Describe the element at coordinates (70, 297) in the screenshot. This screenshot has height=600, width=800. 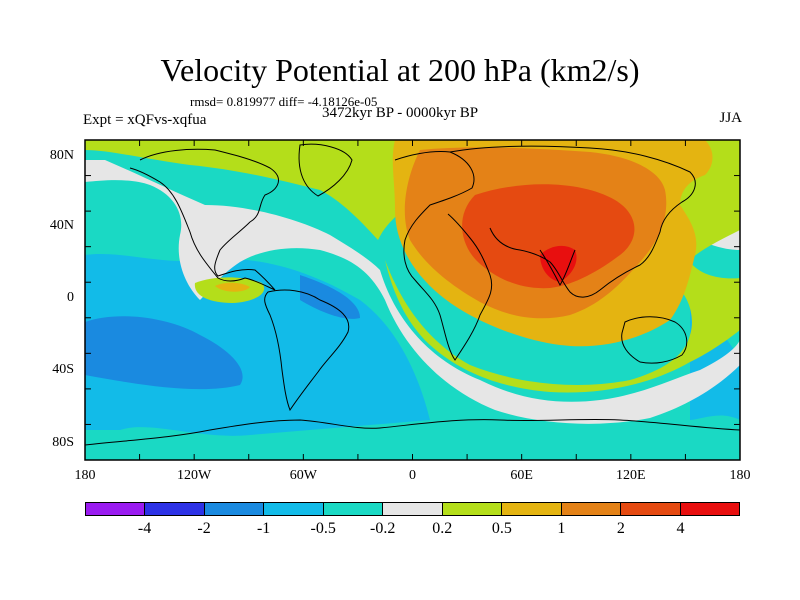
I see `lat-label: 0` at that location.